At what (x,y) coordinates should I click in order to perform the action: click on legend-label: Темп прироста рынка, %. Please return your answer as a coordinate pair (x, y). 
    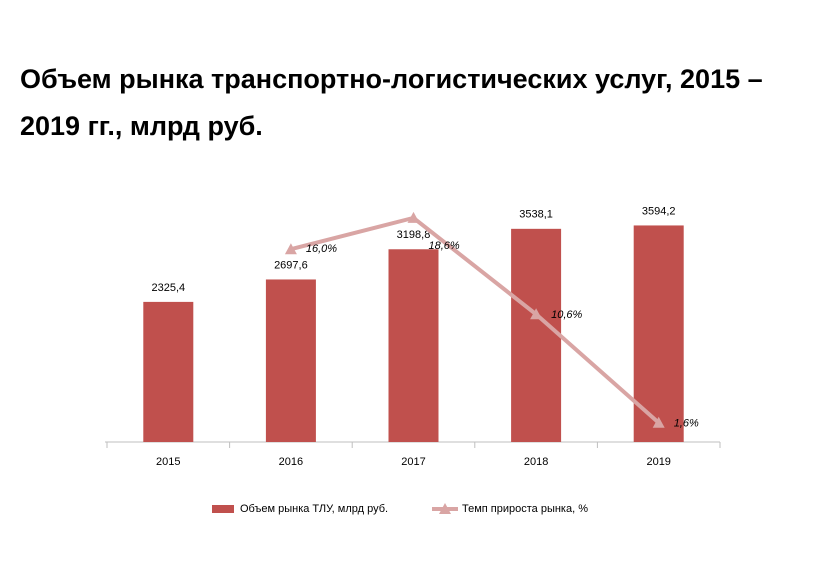
    Looking at the image, I should click on (525, 509).